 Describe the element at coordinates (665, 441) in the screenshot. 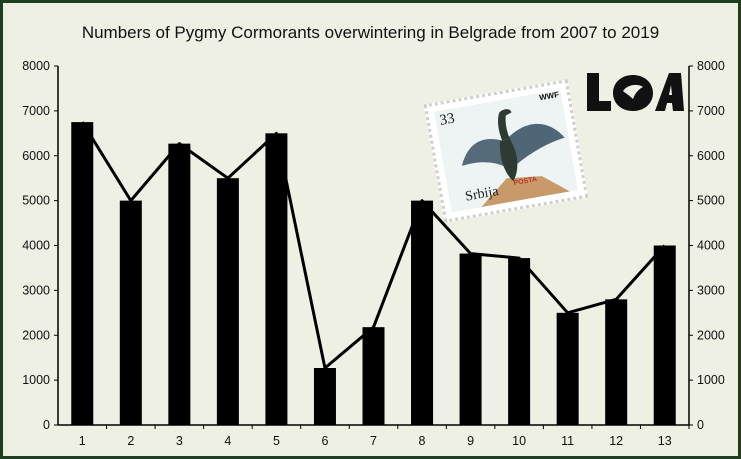

I see `x-tick-label: 13` at that location.